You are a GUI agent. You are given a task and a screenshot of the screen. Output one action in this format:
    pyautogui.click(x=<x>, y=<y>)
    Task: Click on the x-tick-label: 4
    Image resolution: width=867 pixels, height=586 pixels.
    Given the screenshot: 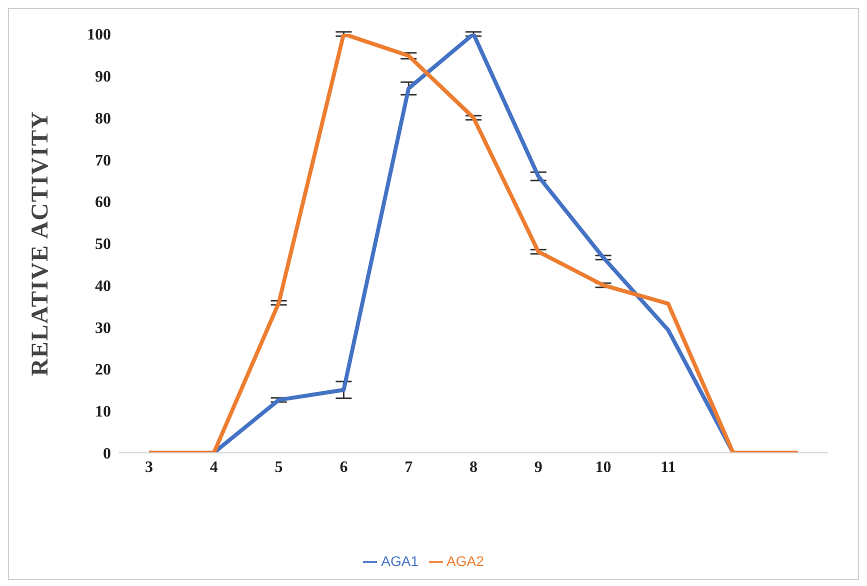 What is the action you would take?
    pyautogui.click(x=214, y=467)
    